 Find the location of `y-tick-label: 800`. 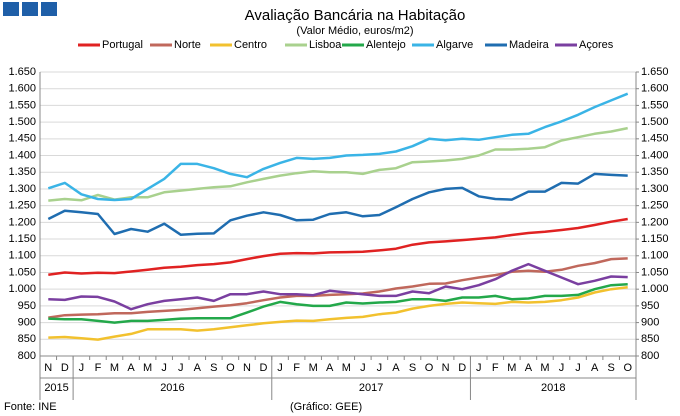

y-tick-label: 800 is located at coordinates (27, 356).